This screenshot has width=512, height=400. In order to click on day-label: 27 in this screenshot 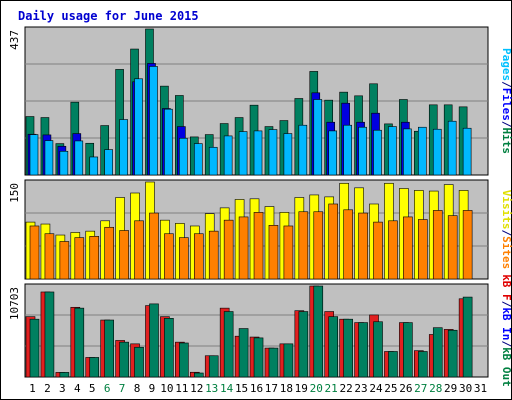, I will do `click(420, 388)`.